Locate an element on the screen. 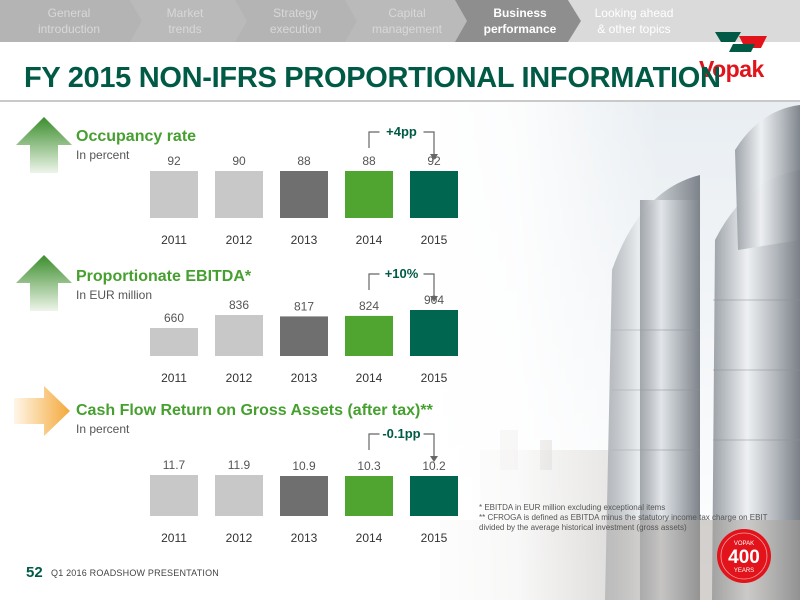 The width and height of the screenshot is (800, 600). ebitda-title: Proportionate EBITDA* is located at coordinates (164, 276).